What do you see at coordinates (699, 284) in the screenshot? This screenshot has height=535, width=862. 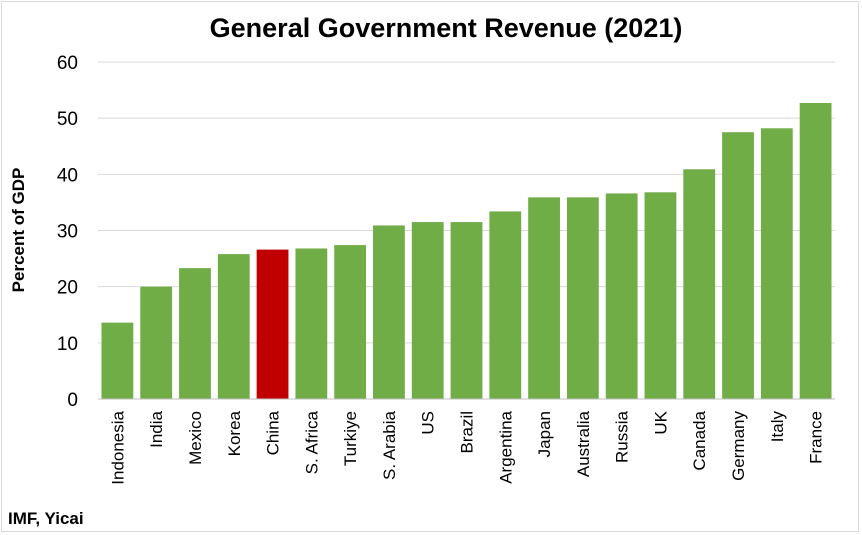 I see `bar-canada` at bounding box center [699, 284].